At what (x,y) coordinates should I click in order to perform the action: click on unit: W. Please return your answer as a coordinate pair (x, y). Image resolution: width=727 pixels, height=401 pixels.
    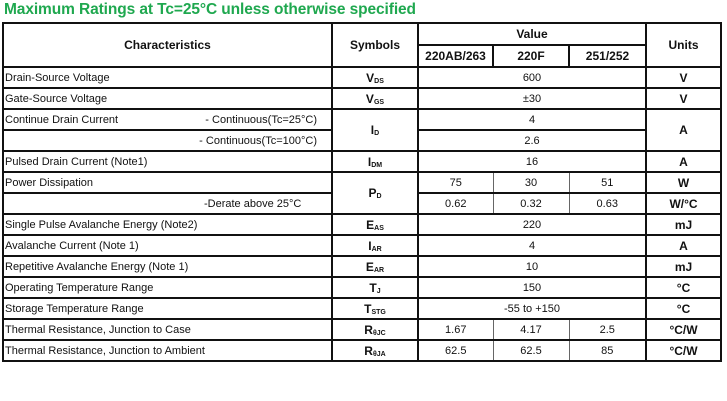
    Looking at the image, I should click on (683, 182).